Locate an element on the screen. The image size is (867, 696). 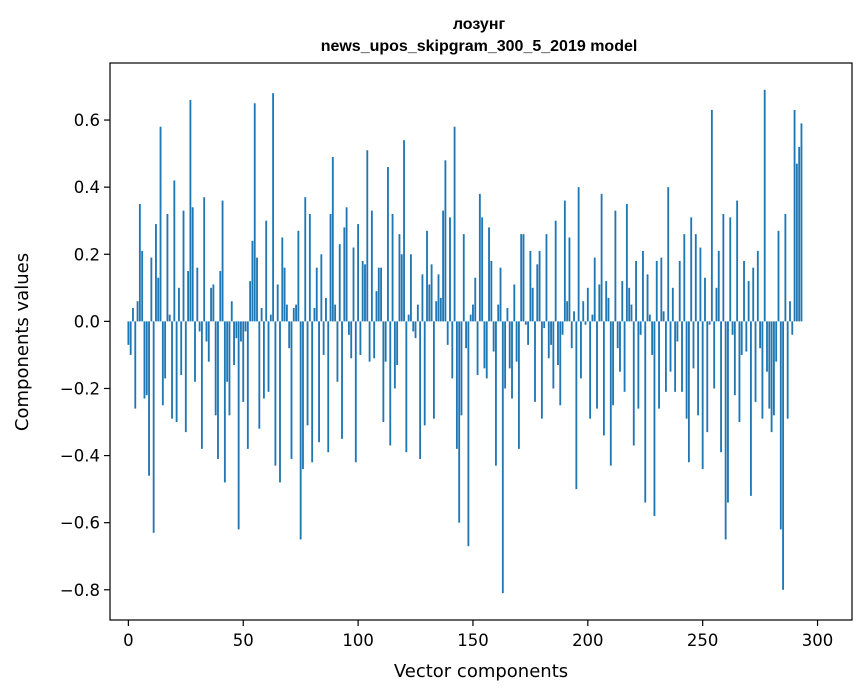
x-tick-label: 200 is located at coordinates (588, 640).